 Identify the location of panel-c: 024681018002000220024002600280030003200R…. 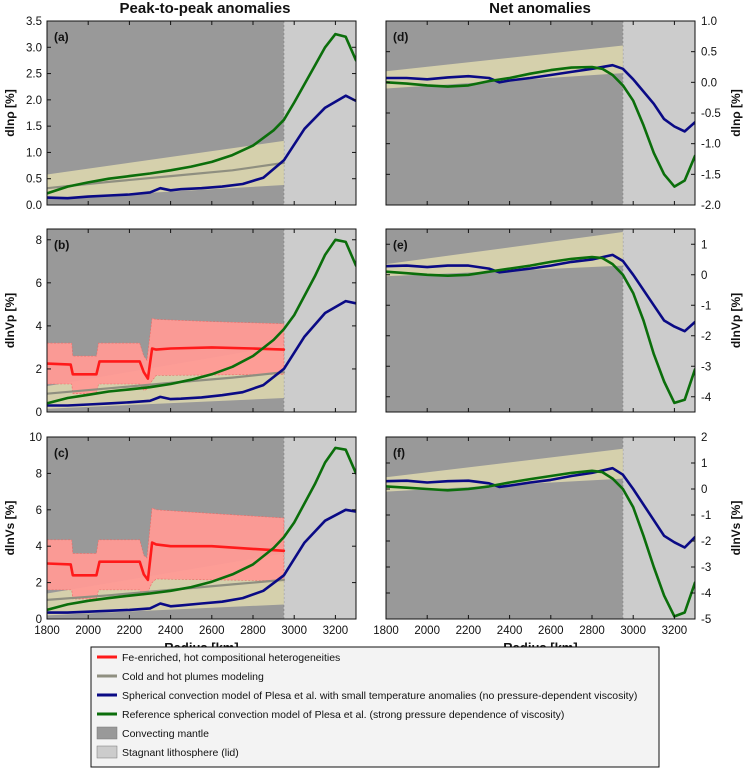
(180, 543).